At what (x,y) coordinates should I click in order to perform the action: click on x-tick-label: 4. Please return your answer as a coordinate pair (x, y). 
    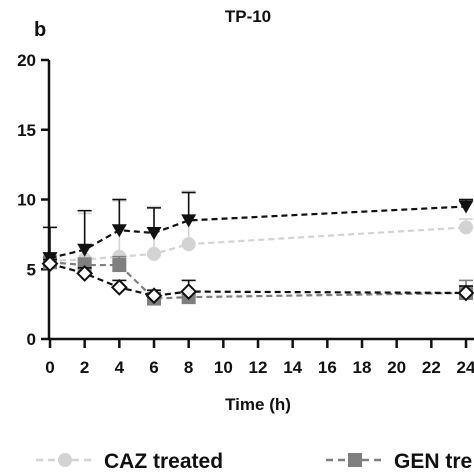
    Looking at the image, I should click on (120, 367).